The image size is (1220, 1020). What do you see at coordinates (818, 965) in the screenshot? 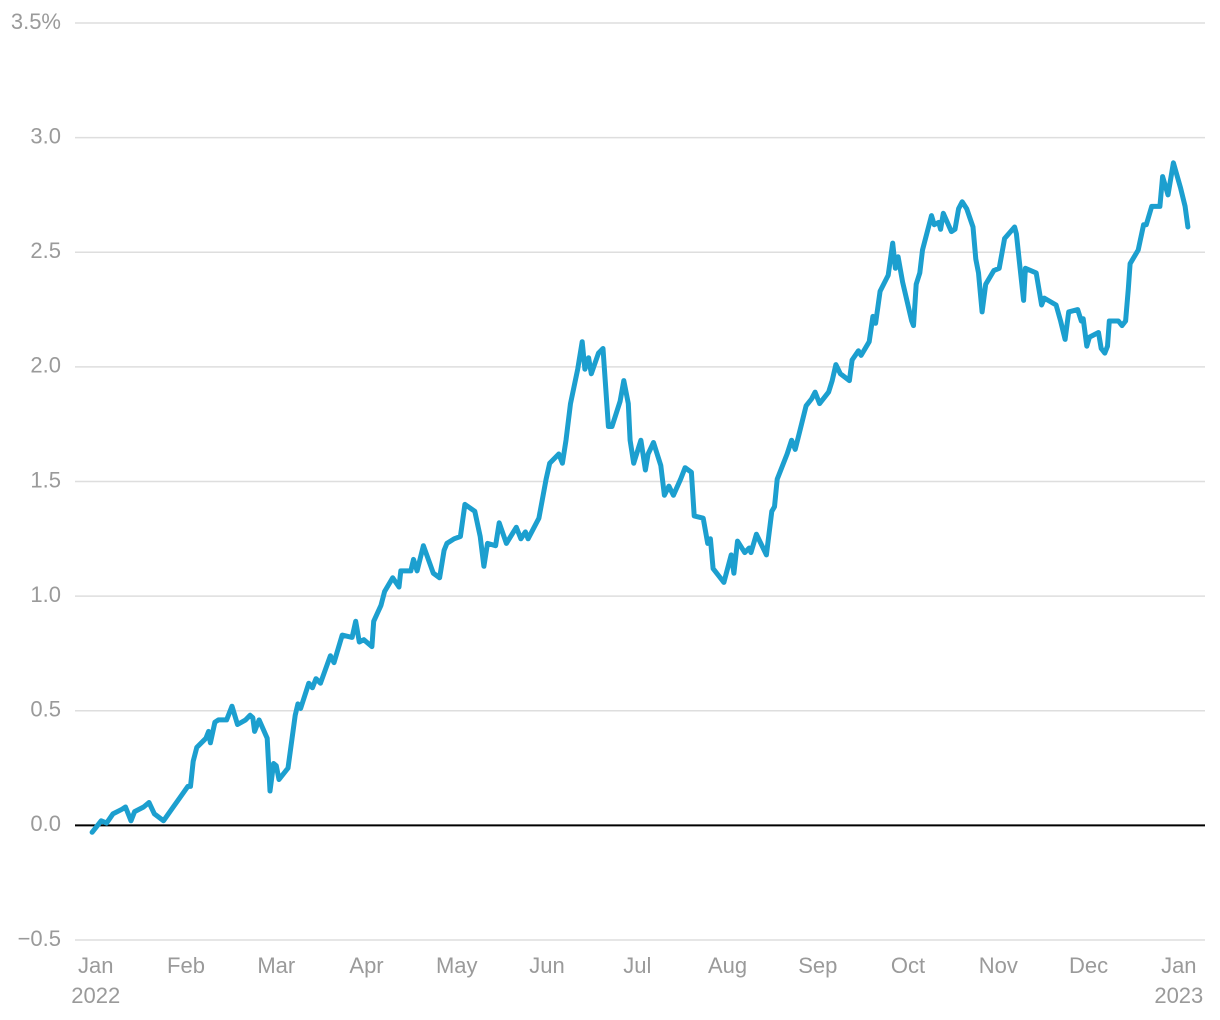
I see `x-tick-label: Sep` at bounding box center [818, 965].